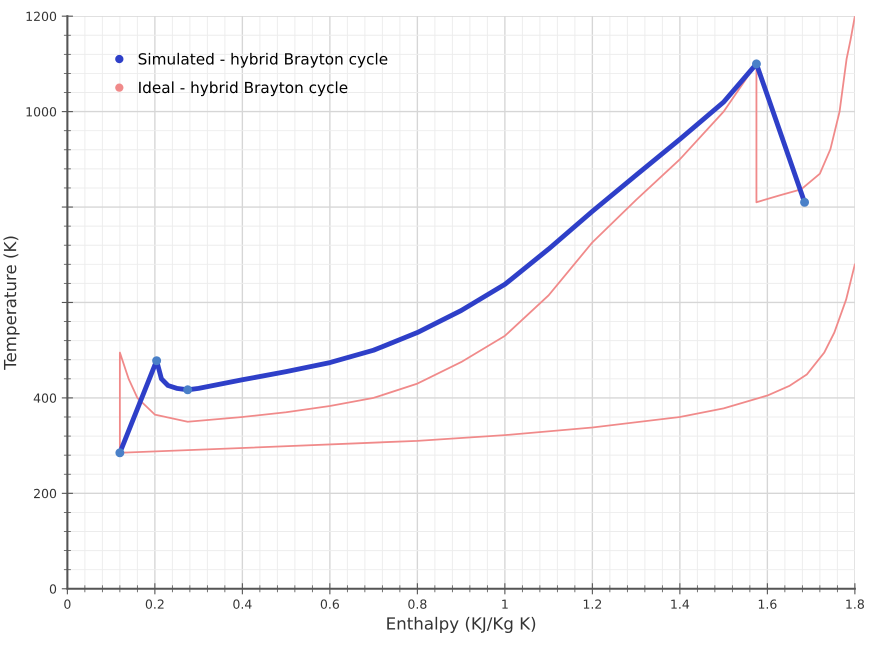 This screenshot has height=647, width=875. I want to click on x-tick-label: 1.6, so click(767, 604).